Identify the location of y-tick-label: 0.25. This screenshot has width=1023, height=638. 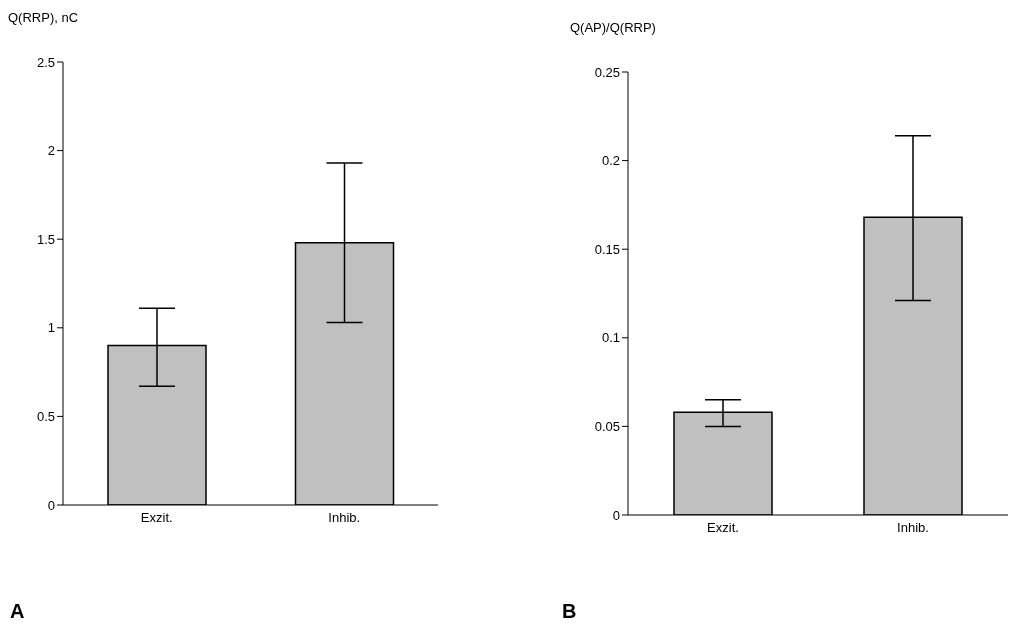
(607, 72).